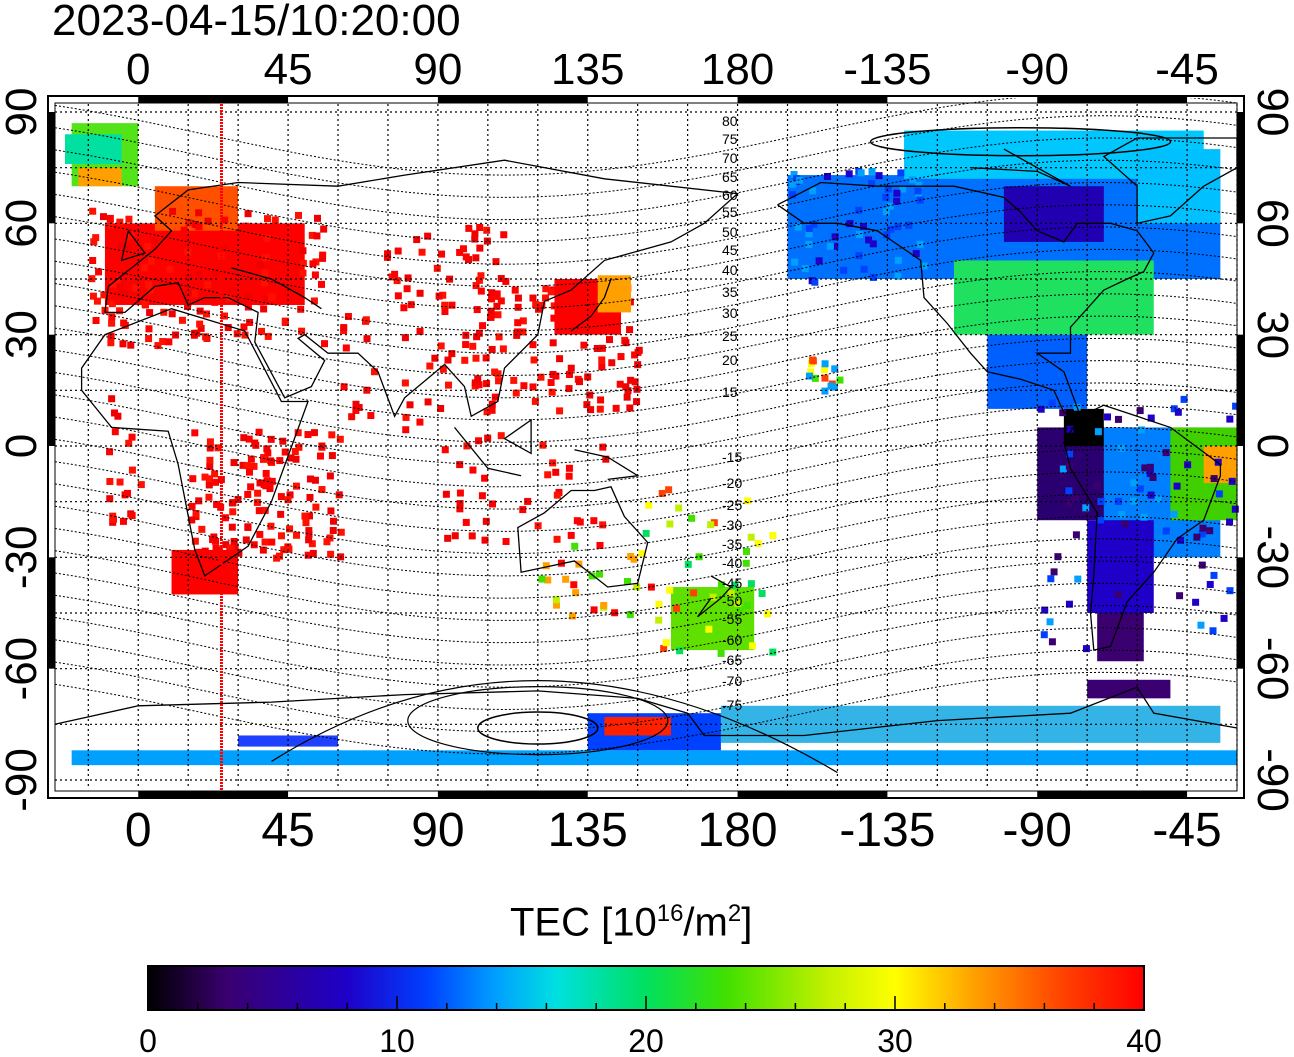  Describe the element at coordinates (631, 922) in the screenshot. I see `colorbar-title: TEC [1016/m2]` at that location.